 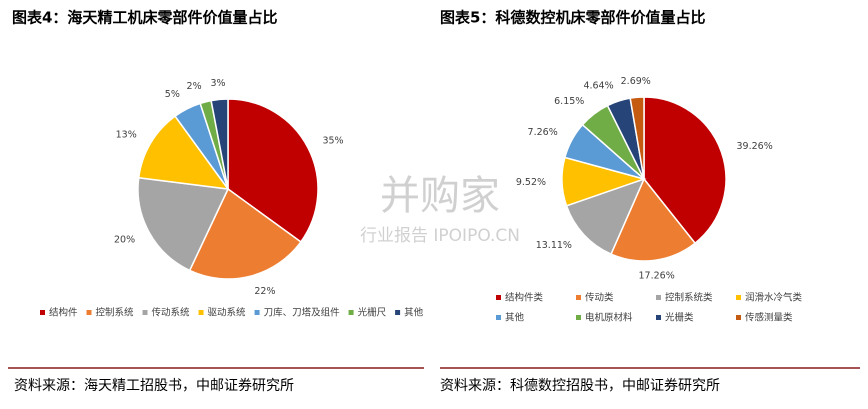 I want to click on legend-label: 光栅尺, so click(x=372, y=313).